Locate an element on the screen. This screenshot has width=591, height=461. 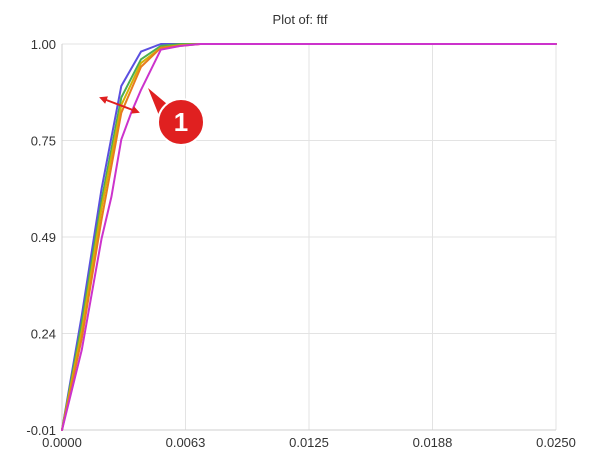
annotation-arrow is located at coordinates (119, 105).